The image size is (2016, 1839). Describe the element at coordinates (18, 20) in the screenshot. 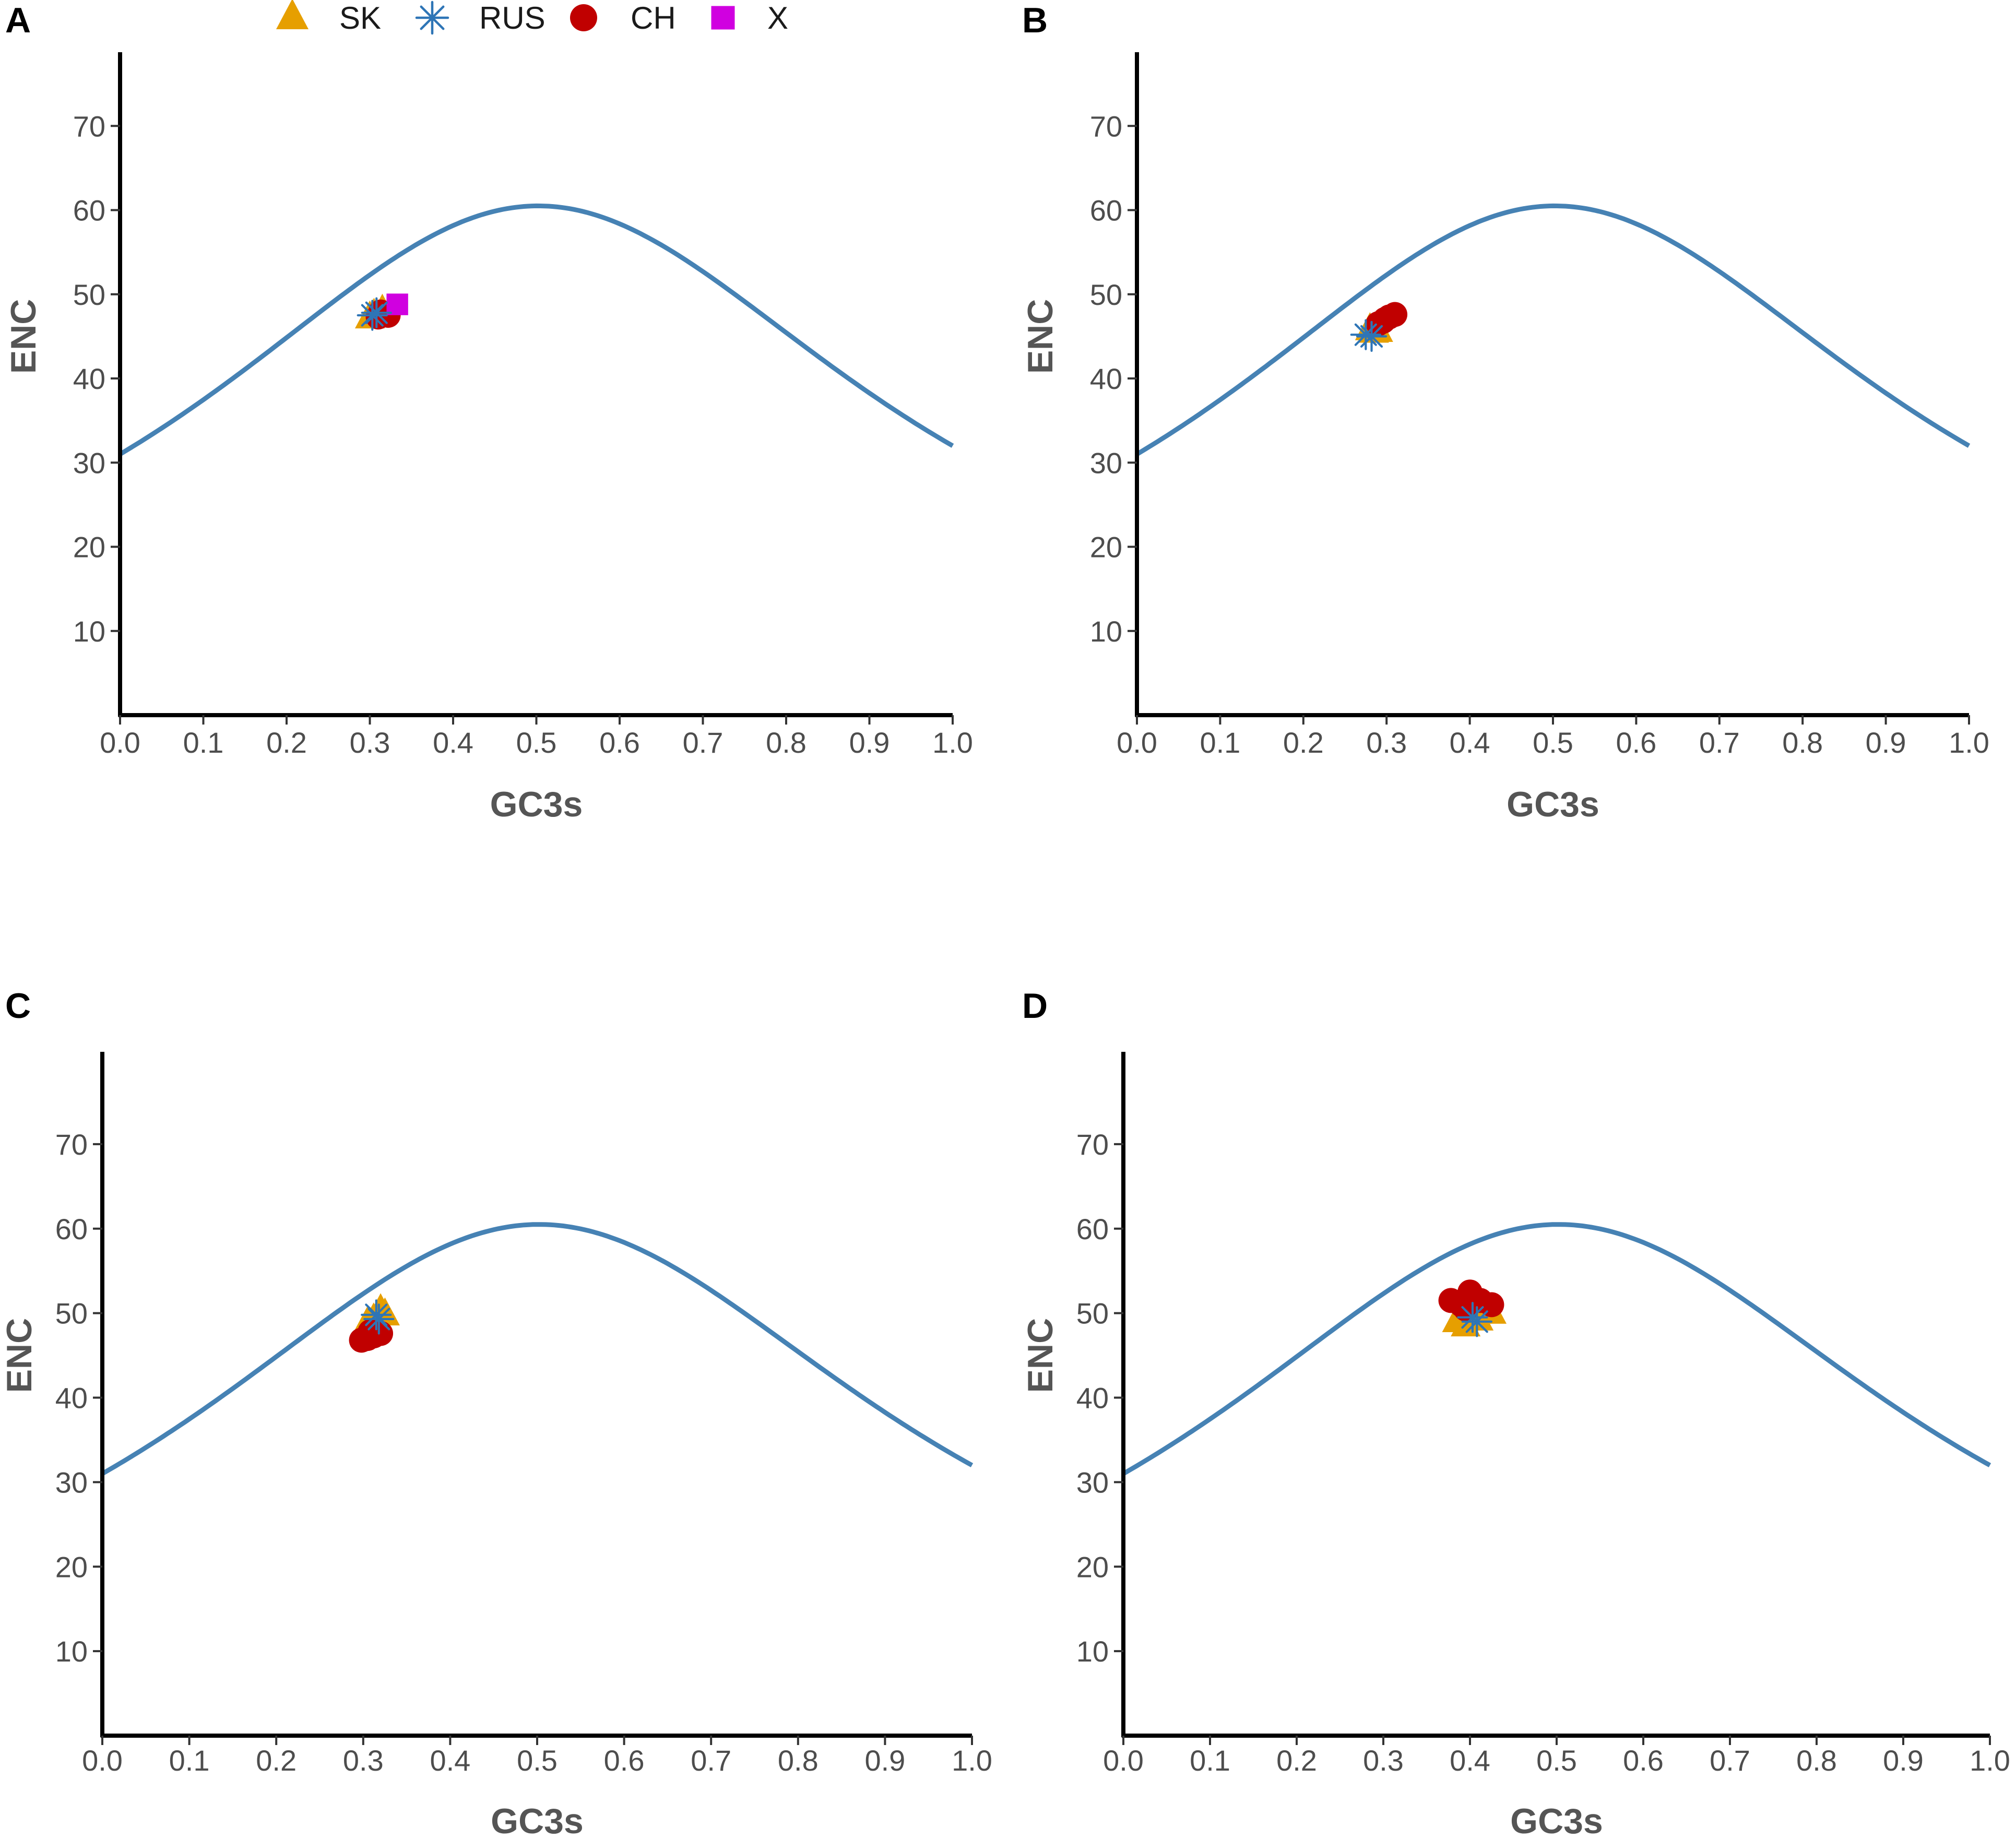

I see `panel-label: A` at that location.